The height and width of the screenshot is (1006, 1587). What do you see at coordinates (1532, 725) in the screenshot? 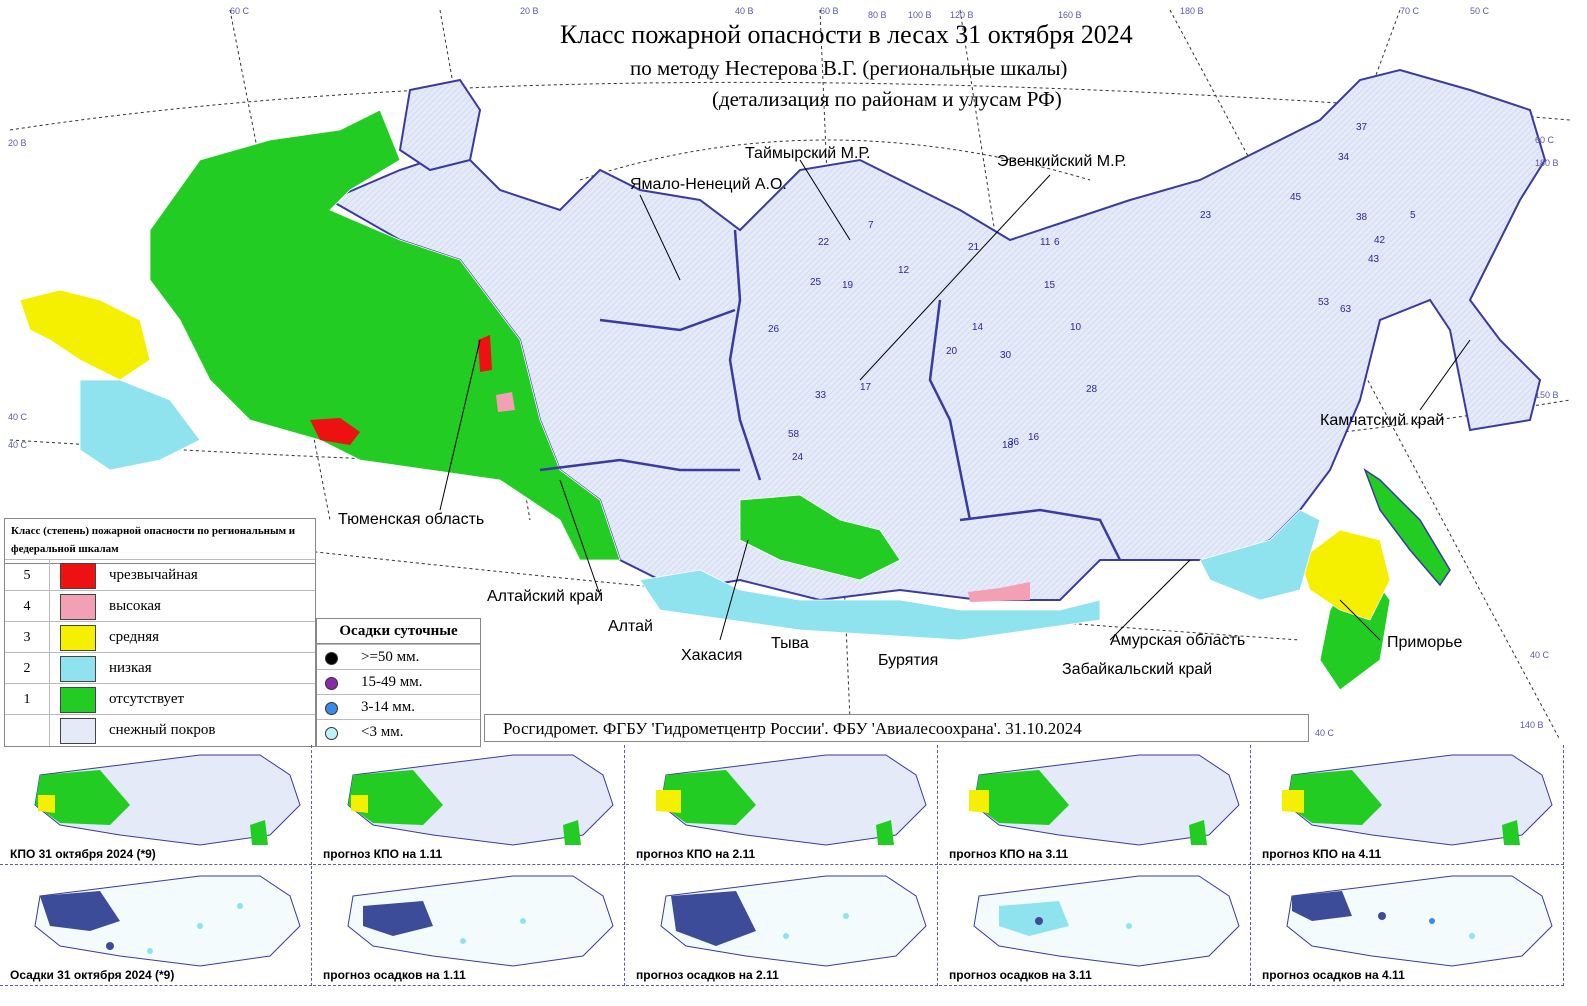
I see `coord-label: 140 В` at bounding box center [1532, 725].